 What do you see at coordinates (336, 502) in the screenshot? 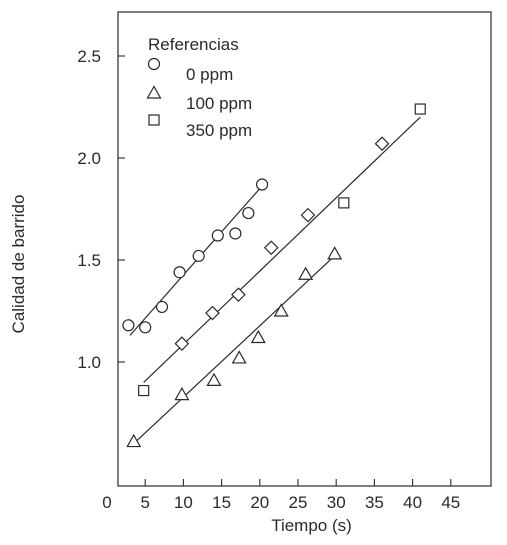
I see `x-tick-label: 30` at bounding box center [336, 502].